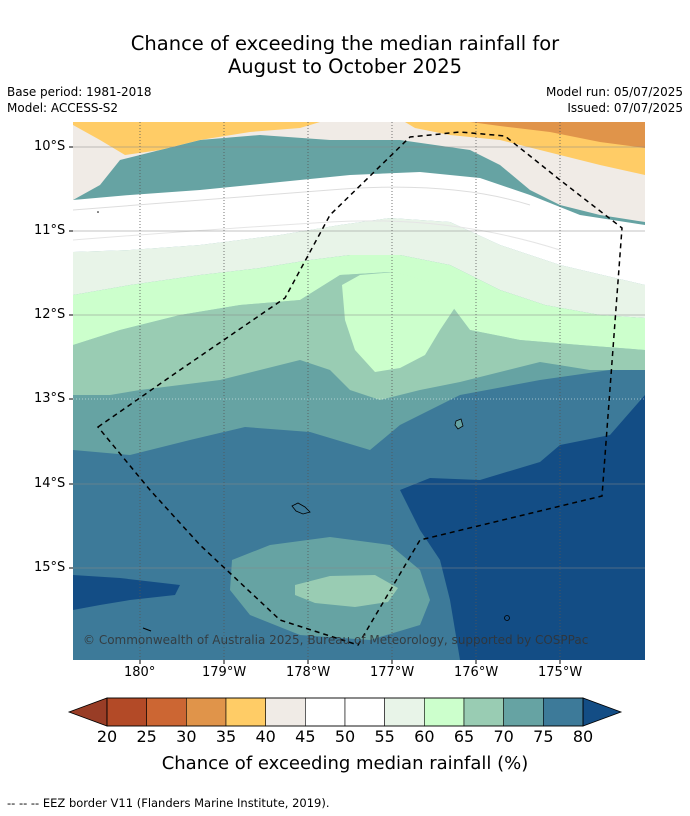 The height and width of the screenshot is (816, 690). I want to click on colorbar-tick-label: 50, so click(345, 736).